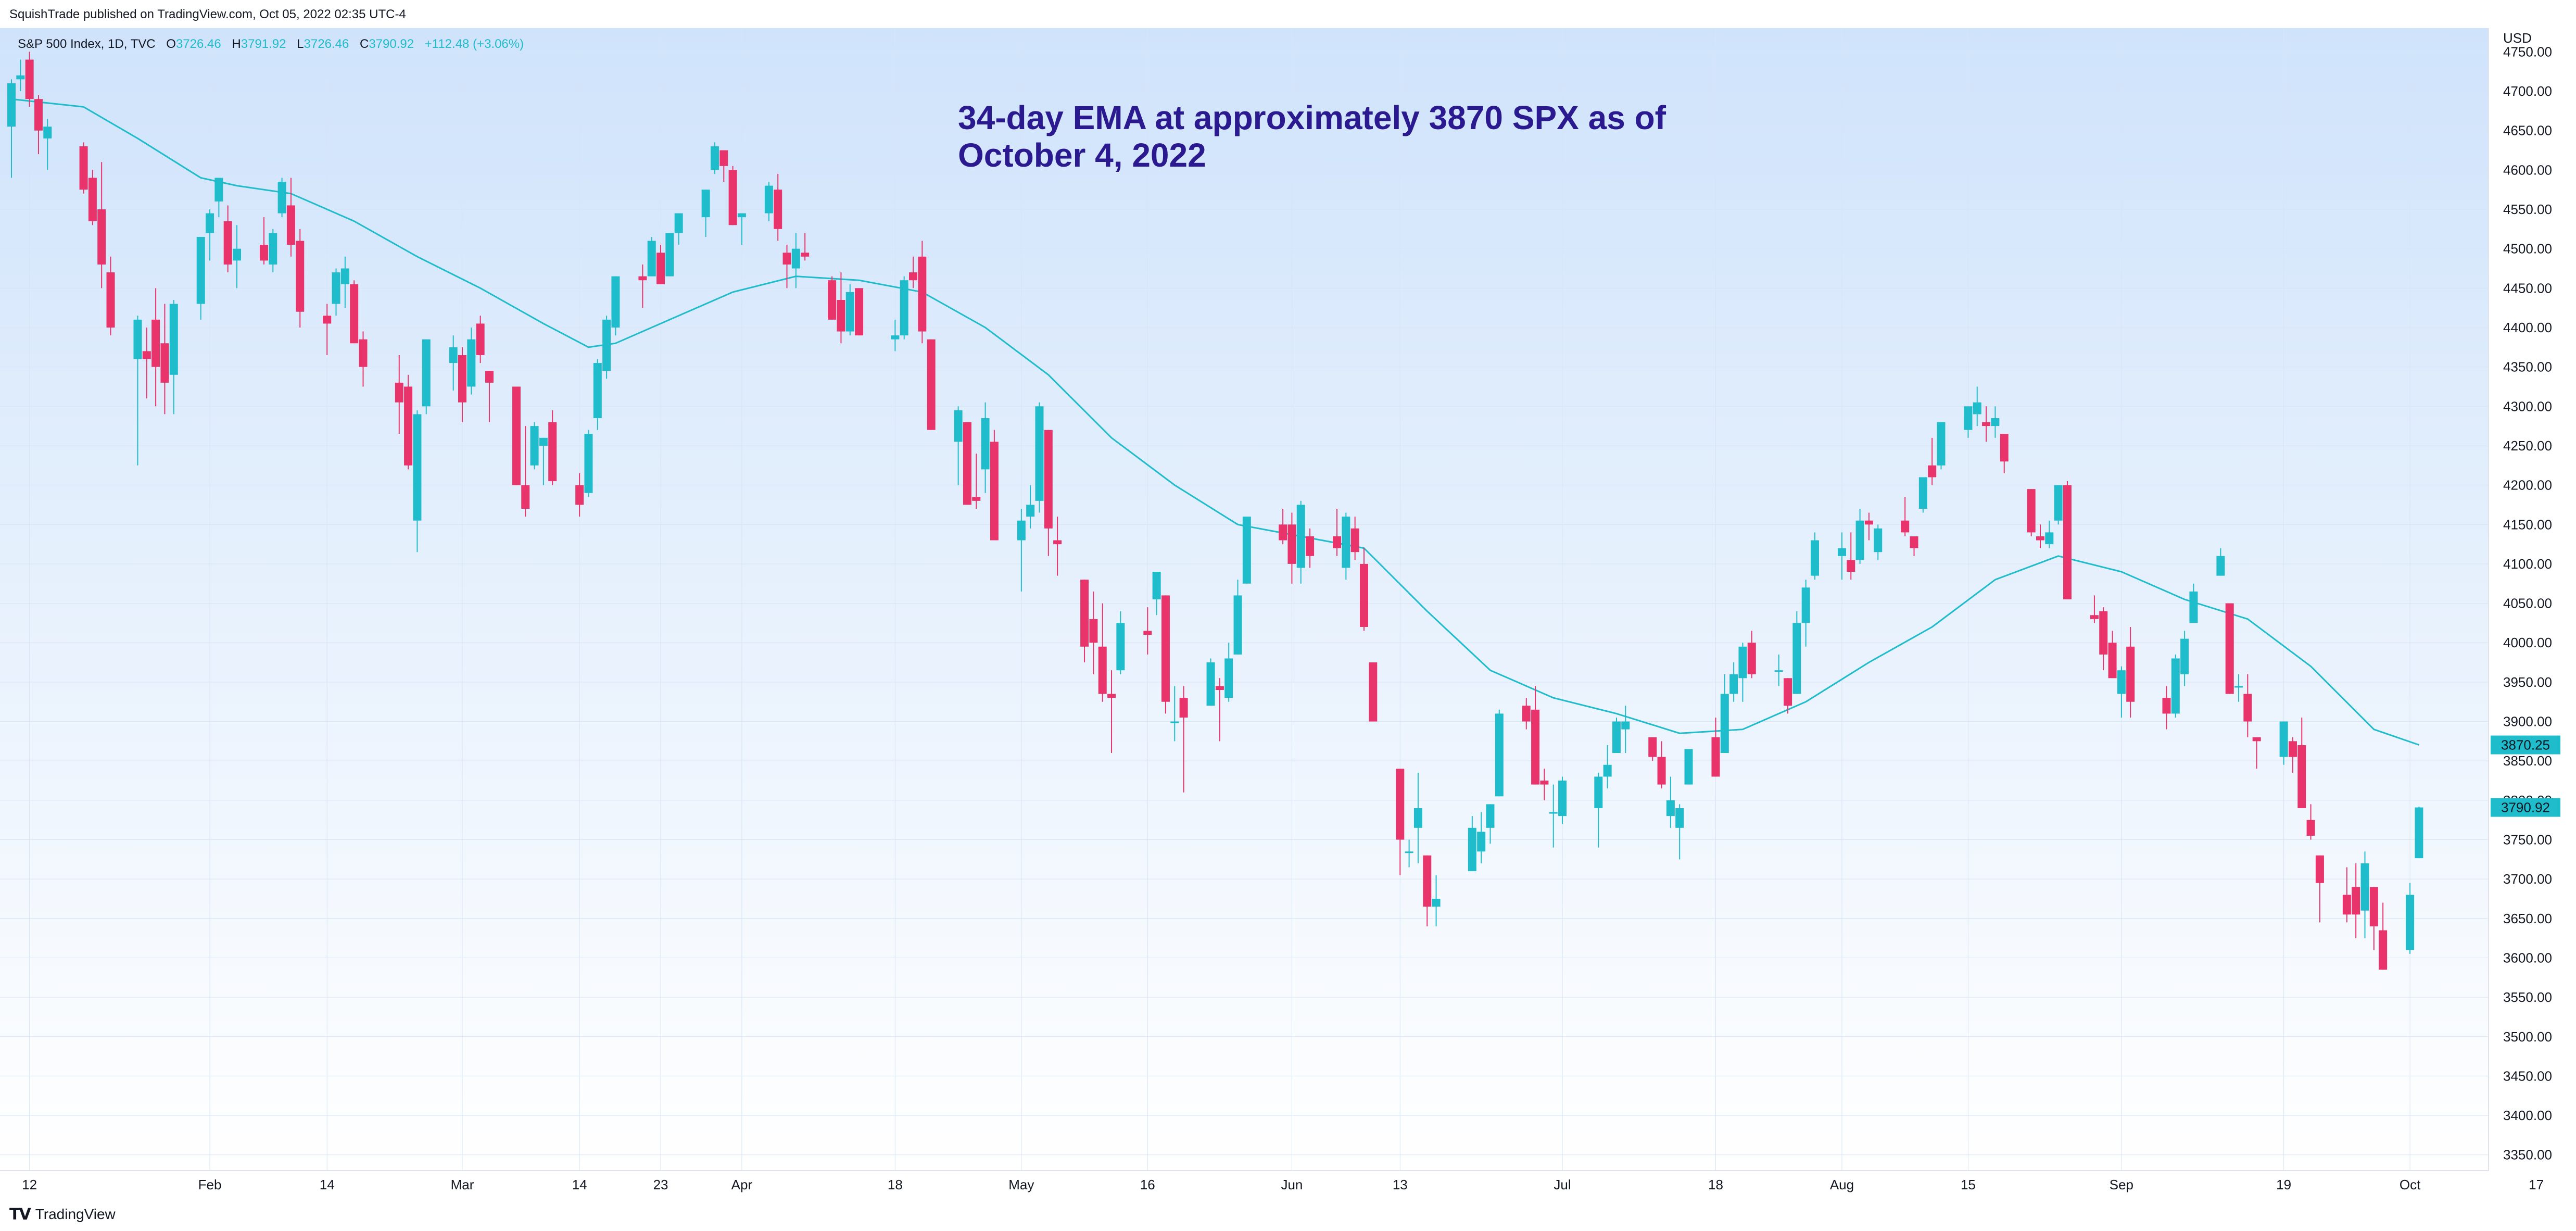 The image size is (2576, 1231). I want to click on legend-low-label: L, so click(300, 44).